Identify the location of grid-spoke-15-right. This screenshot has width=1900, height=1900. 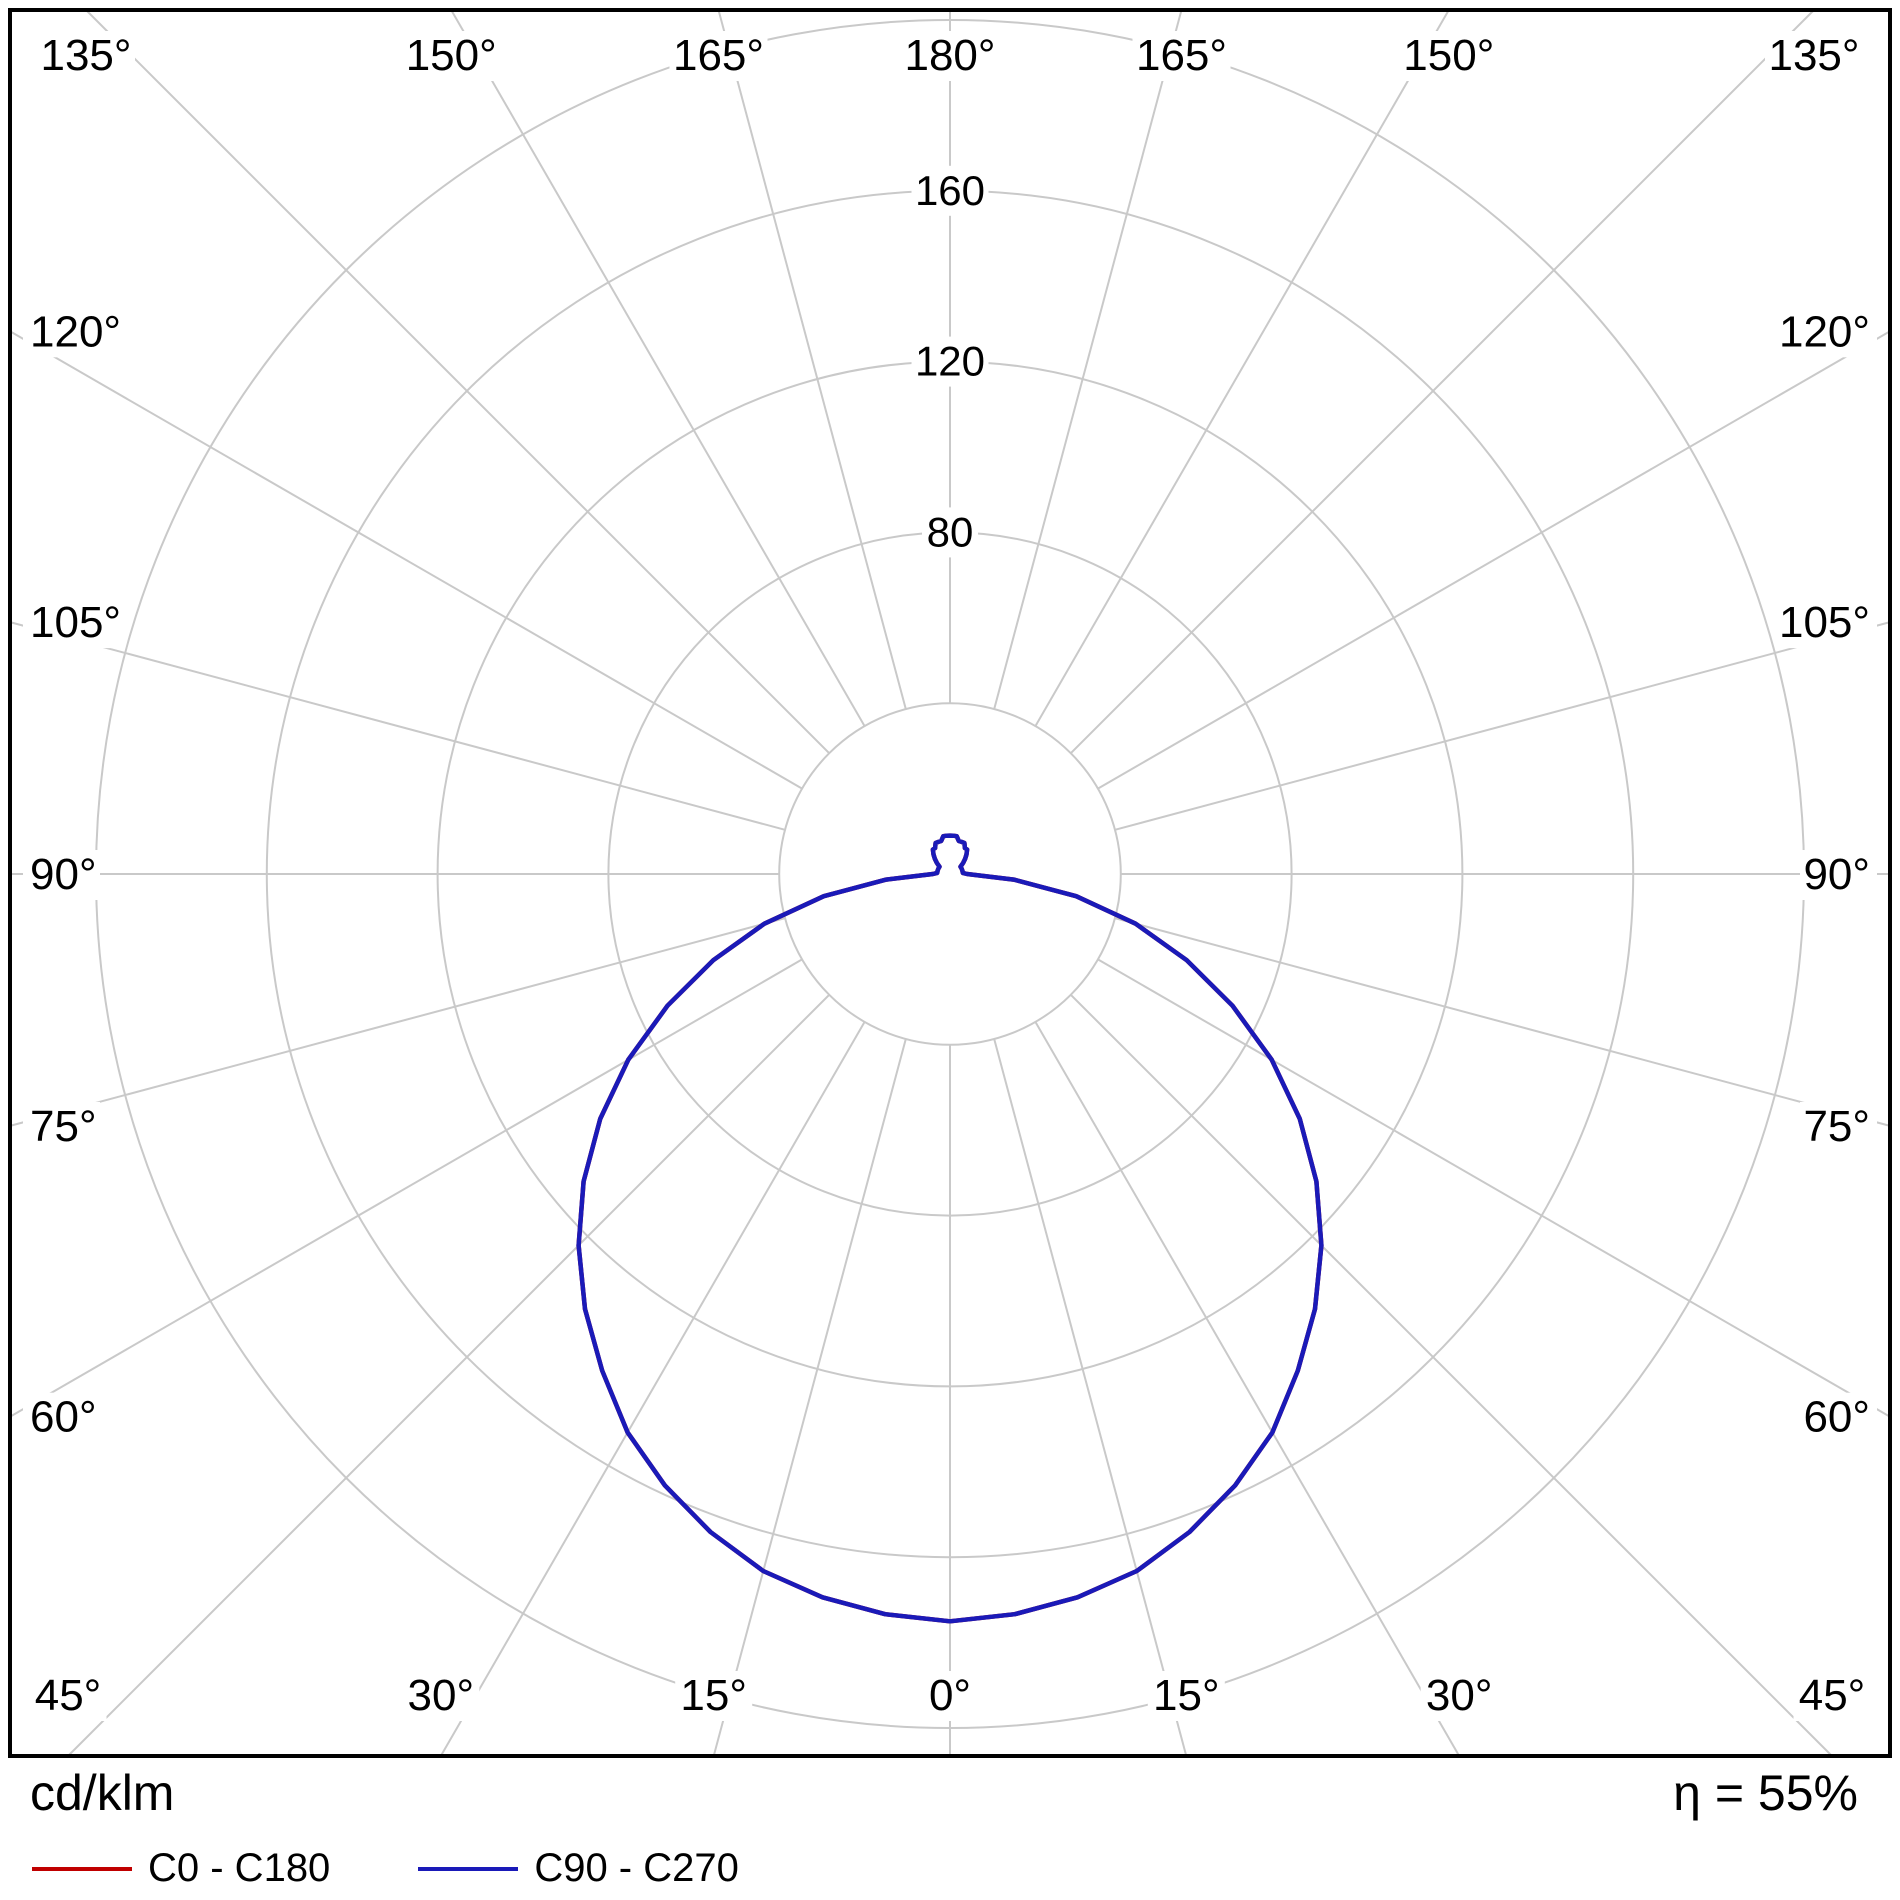
(1090, 1397).